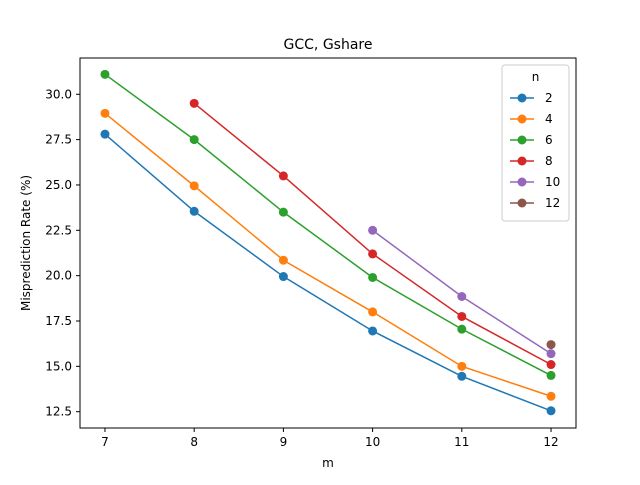 This screenshot has height=485, width=640. I want to click on y-tick-label: 22.5, so click(58, 230).